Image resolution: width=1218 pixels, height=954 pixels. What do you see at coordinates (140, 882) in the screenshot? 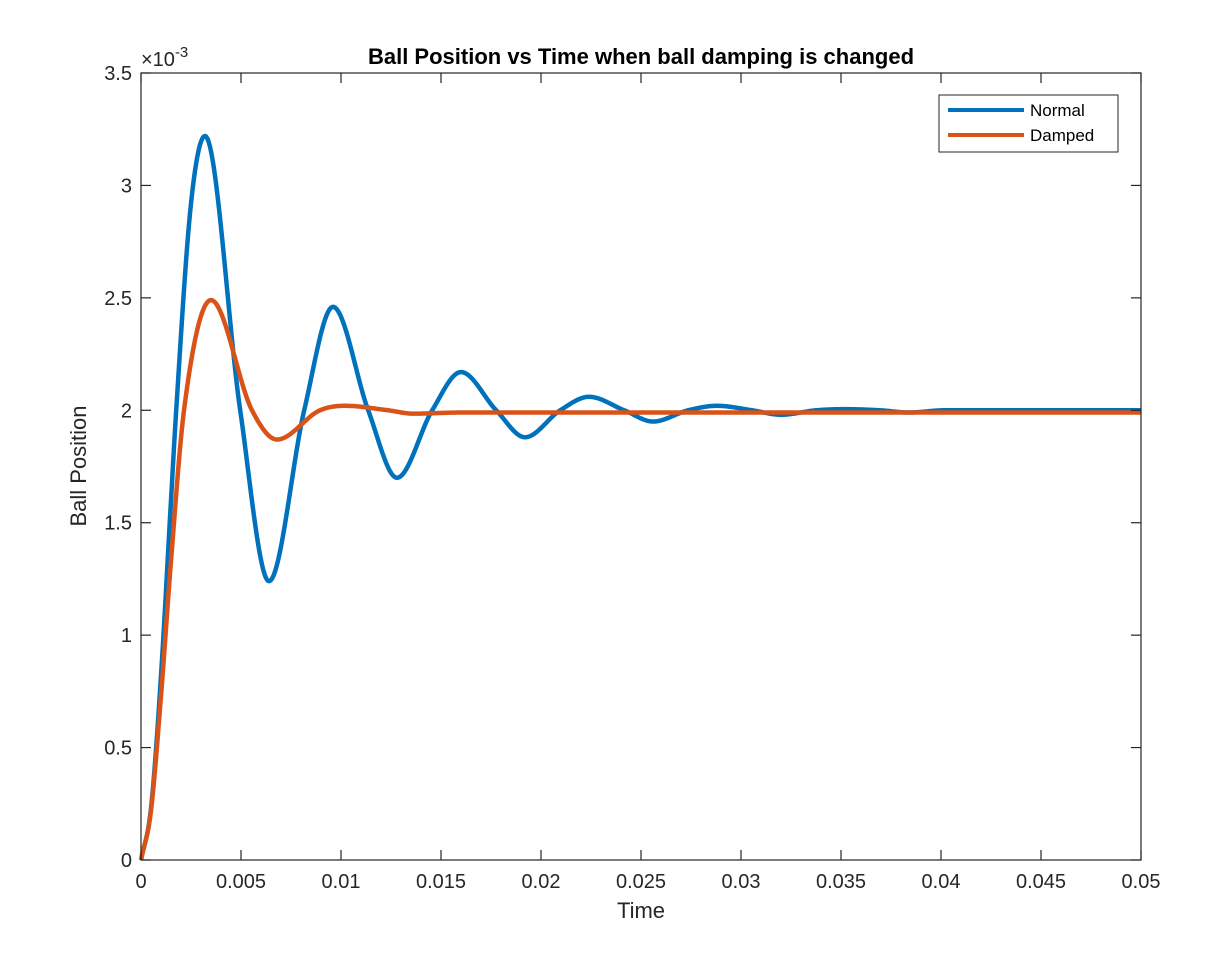
I see `x-tick-label: 0` at bounding box center [140, 882].